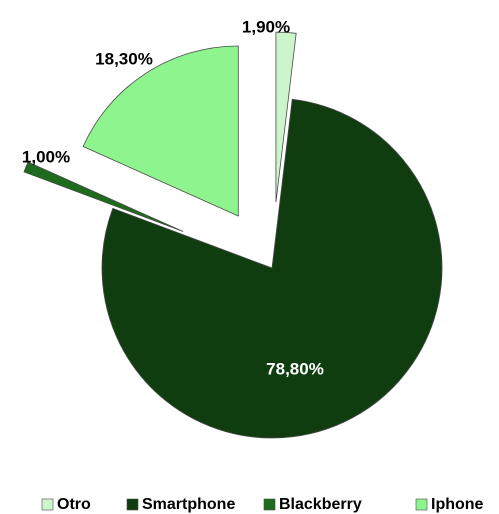  I want to click on pie-slice-blackberry, so click(103, 196).